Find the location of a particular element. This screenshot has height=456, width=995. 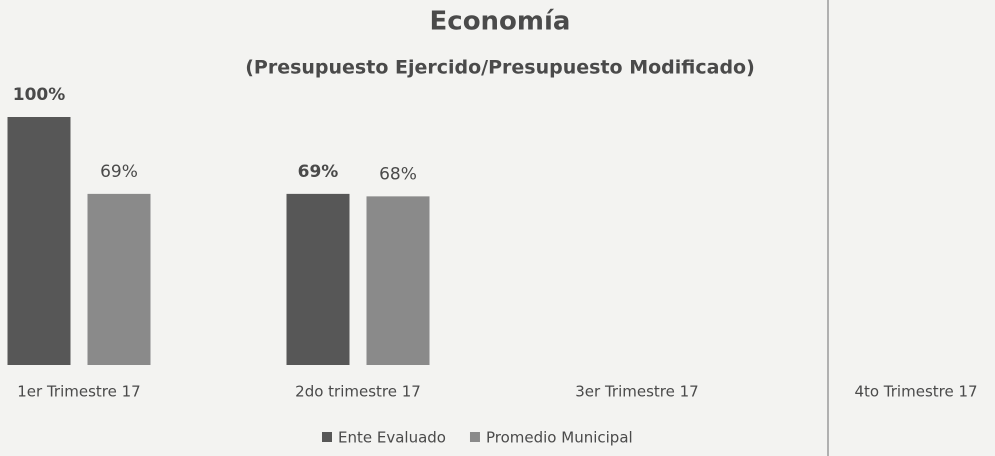

value-label: 68% is located at coordinates (398, 174).